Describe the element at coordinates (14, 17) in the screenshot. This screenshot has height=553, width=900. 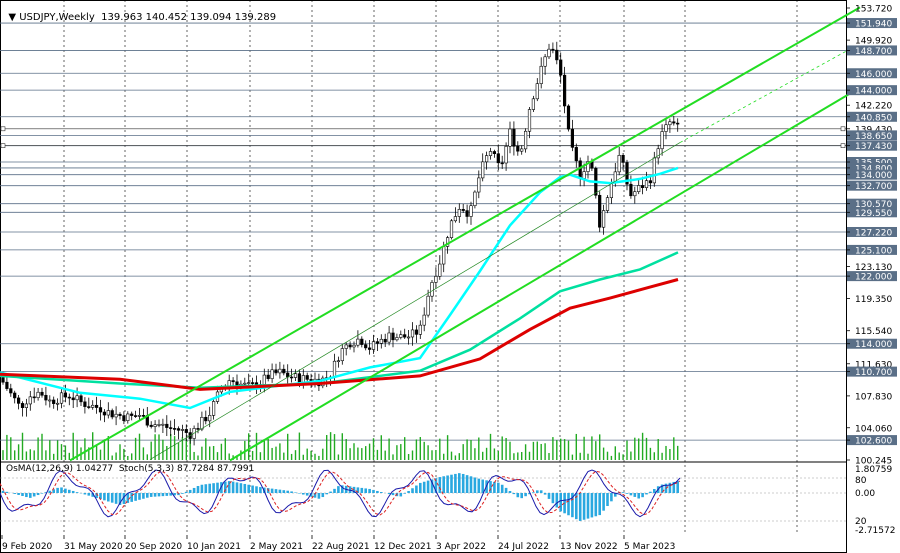
I see `collapse-triangle-icon: ▼` at that location.